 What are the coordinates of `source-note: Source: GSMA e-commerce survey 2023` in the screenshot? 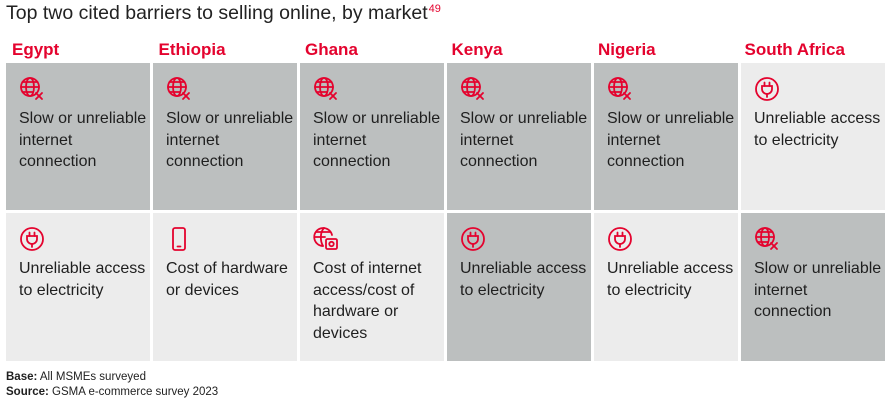 It's located at (112, 392).